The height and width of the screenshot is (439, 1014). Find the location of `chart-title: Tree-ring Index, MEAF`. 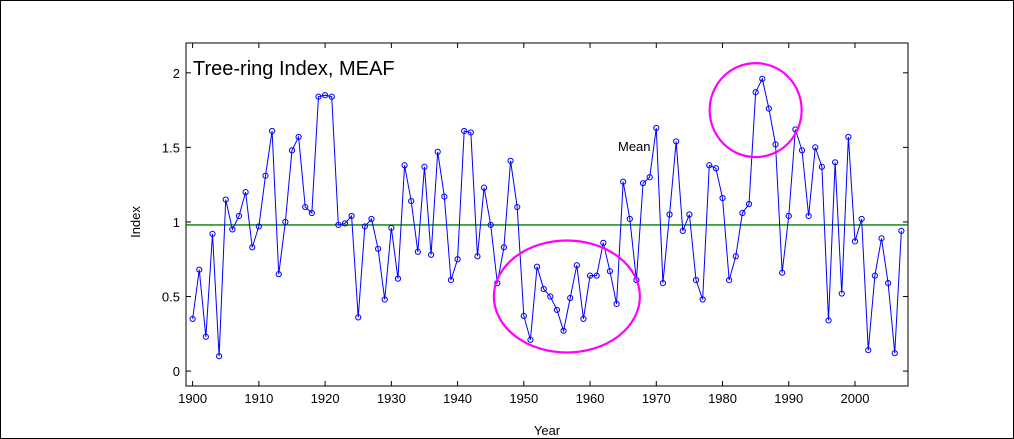

chart-title: Tree-ring Index, MEAF is located at coordinates (294, 69).